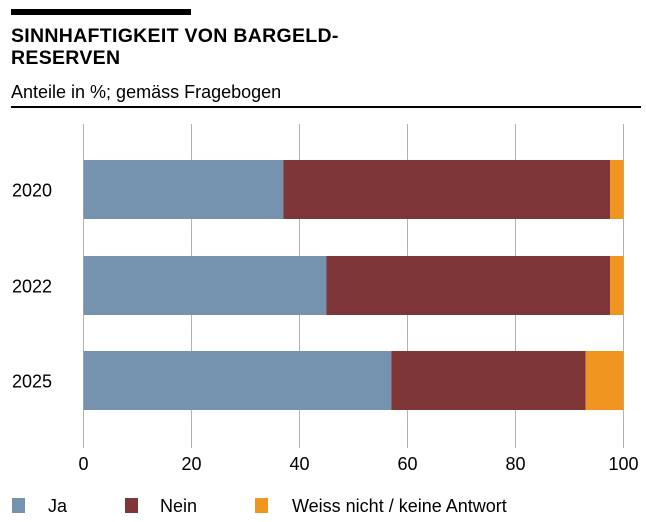  Describe the element at coordinates (32, 191) in the screenshot. I see `y-category-label: 2020` at that location.